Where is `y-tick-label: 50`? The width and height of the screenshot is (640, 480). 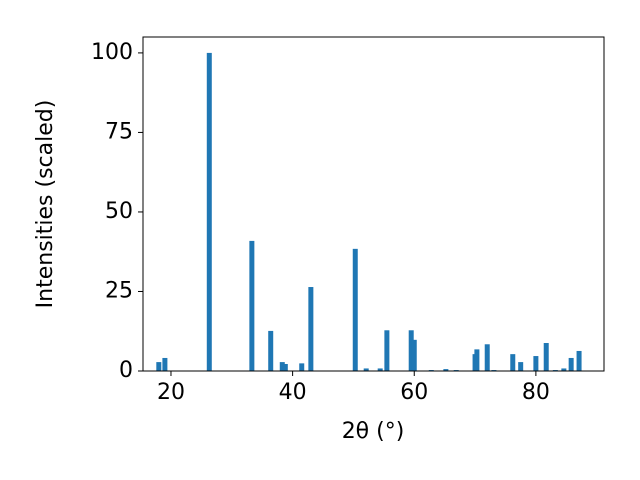
y-tick-label: 50 is located at coordinates (119, 211).